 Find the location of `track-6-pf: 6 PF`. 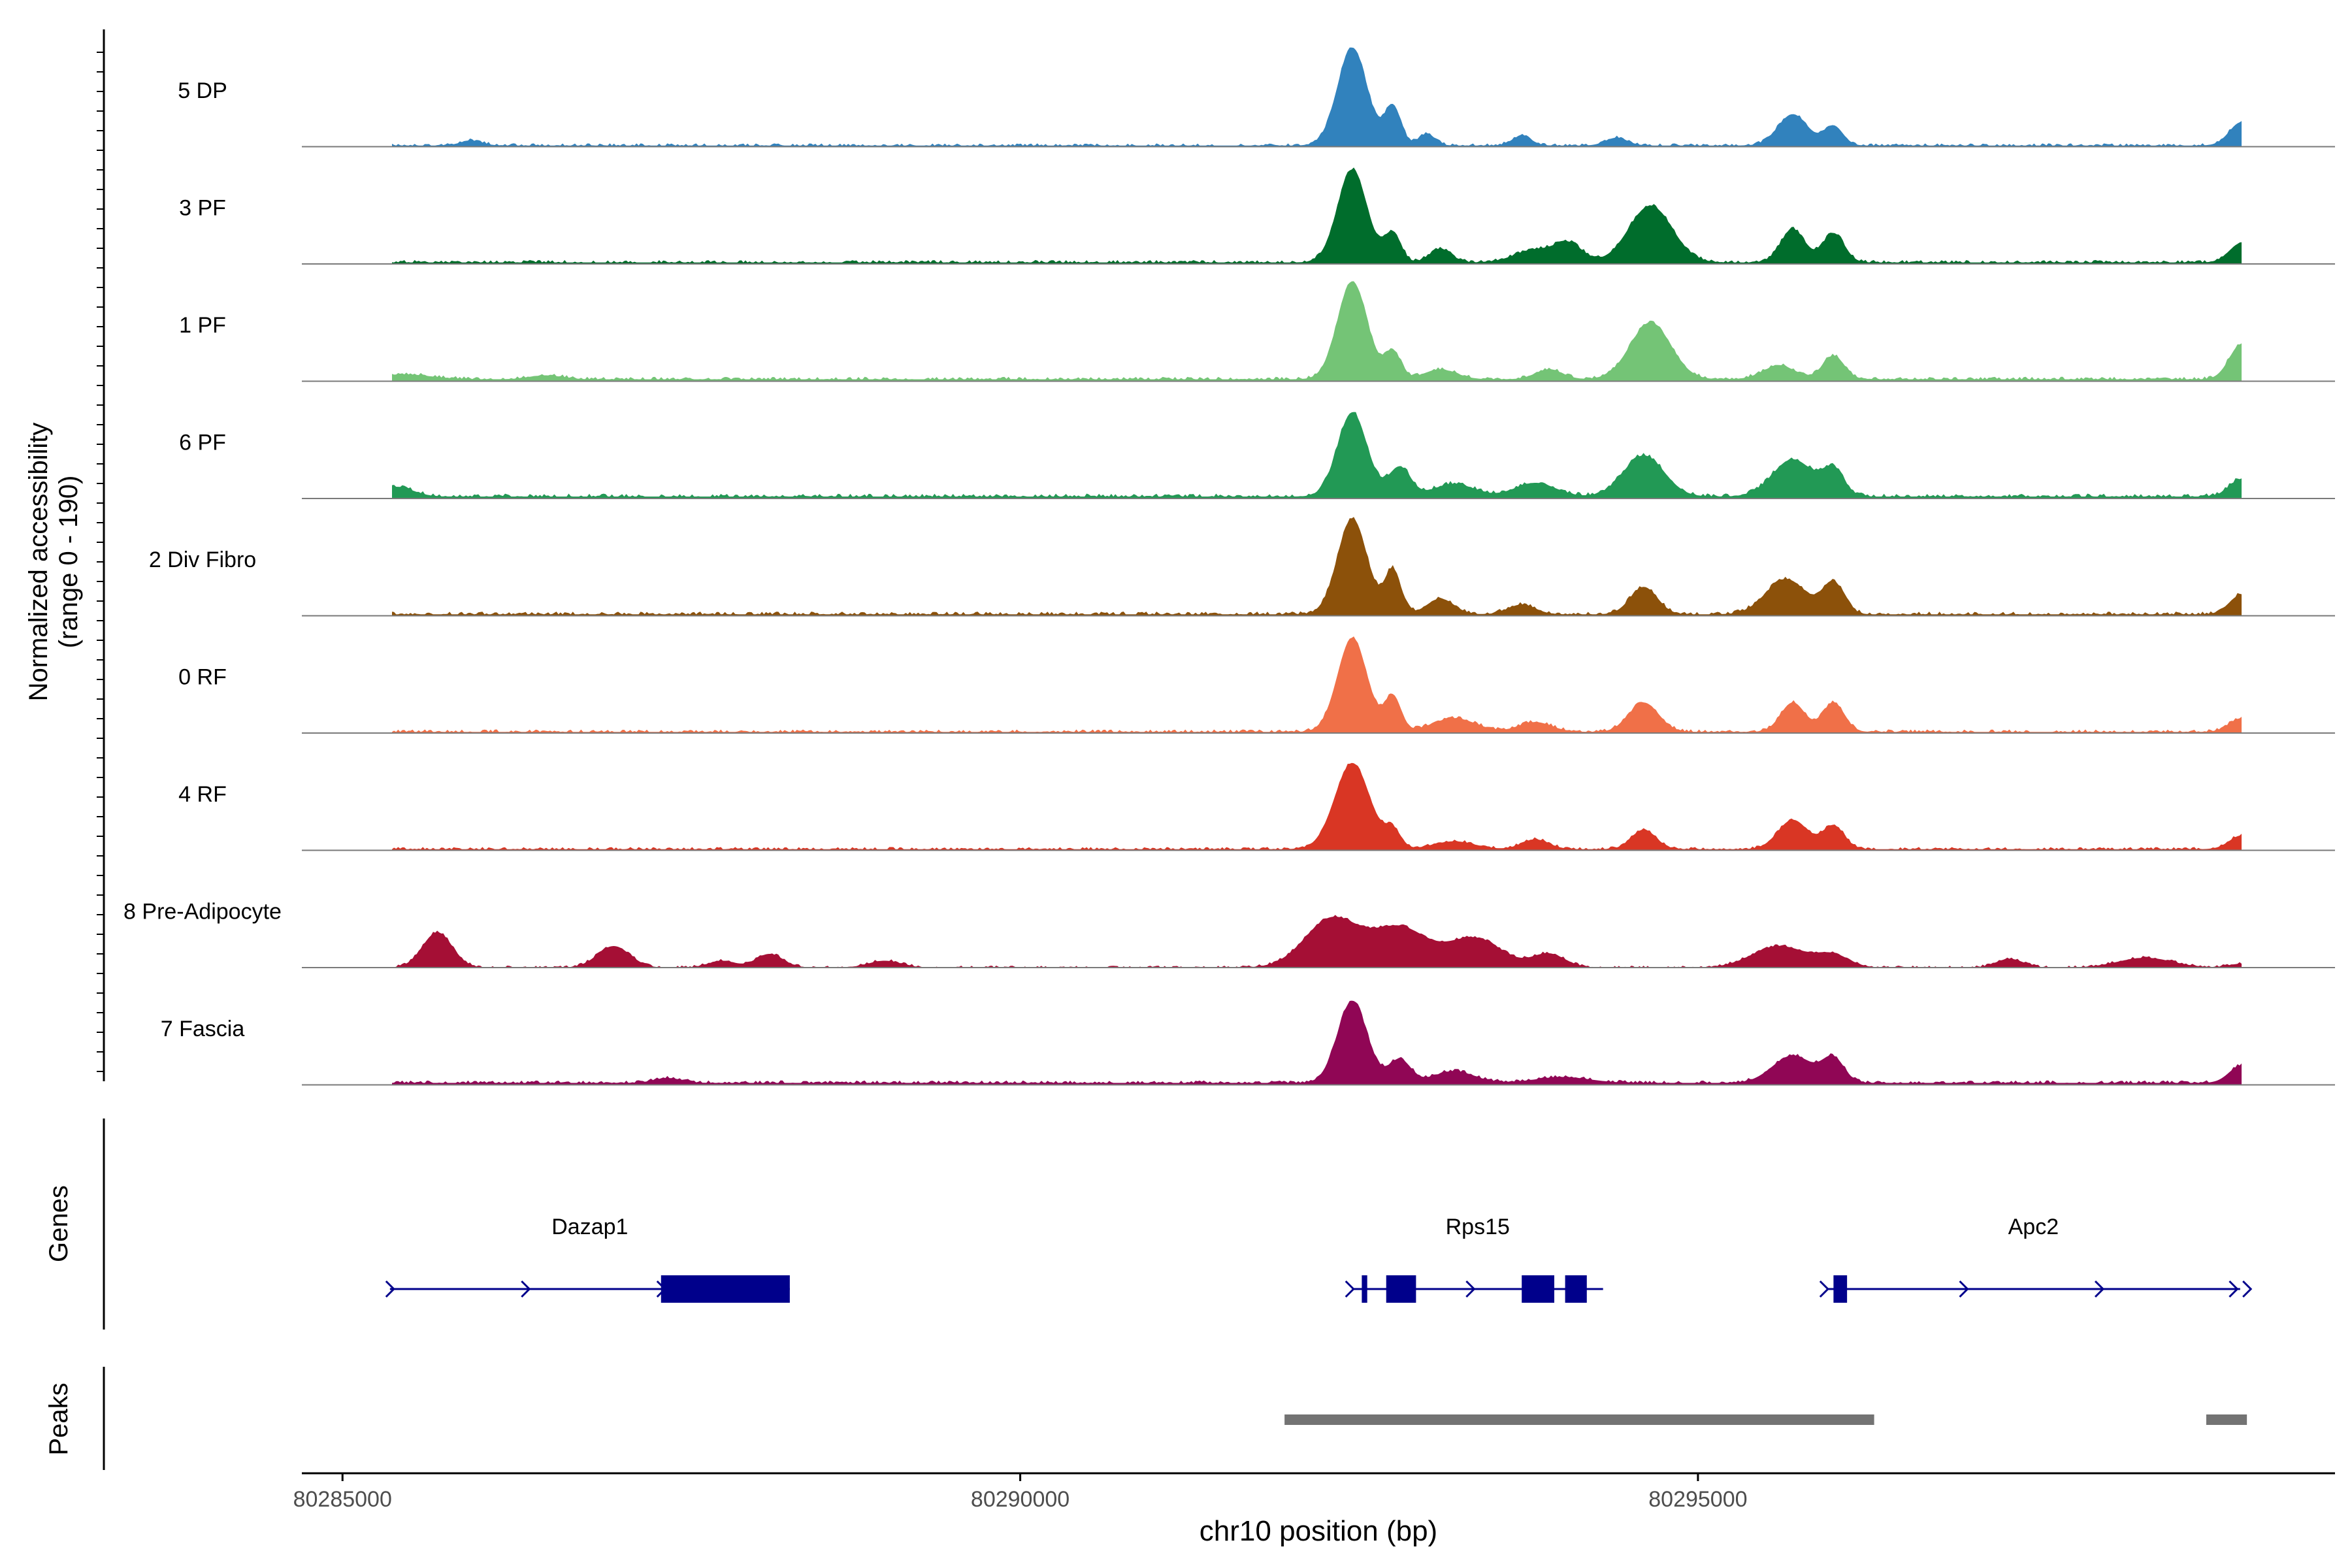

track-6-pf: 6 PF is located at coordinates (1257, 455).